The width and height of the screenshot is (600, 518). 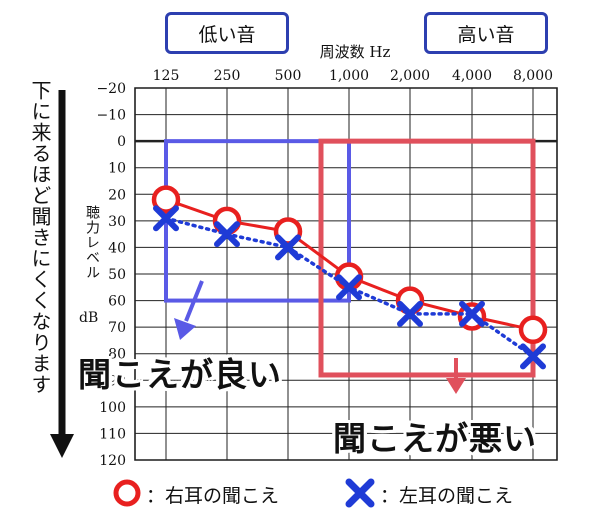 I want to click on y-tick-label: 80, so click(x=117, y=355).